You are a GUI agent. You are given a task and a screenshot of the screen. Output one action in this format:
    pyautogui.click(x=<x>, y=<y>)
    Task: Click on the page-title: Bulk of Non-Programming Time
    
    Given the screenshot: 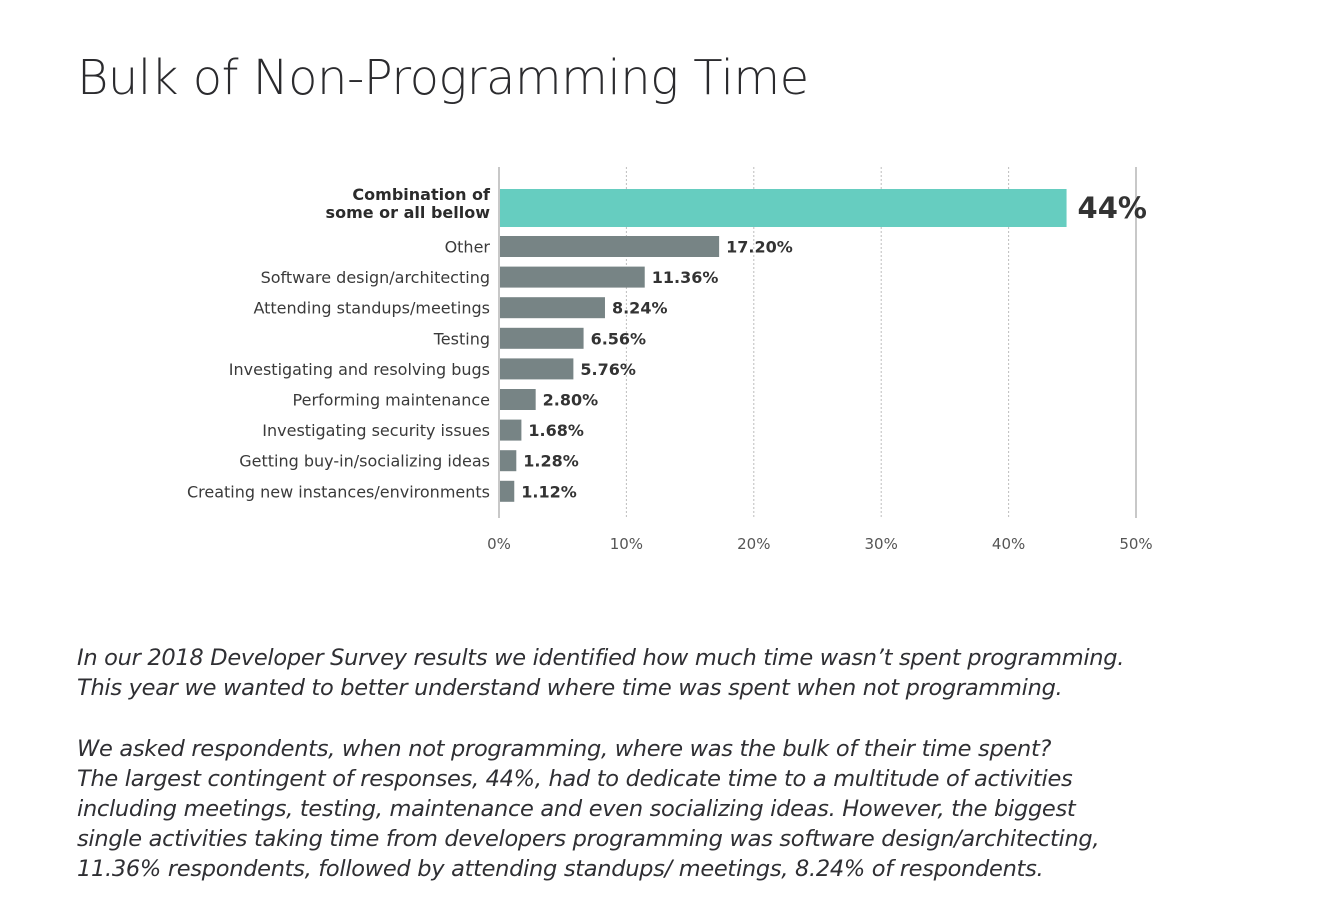 What is the action you would take?
    pyautogui.click(x=443, y=78)
    